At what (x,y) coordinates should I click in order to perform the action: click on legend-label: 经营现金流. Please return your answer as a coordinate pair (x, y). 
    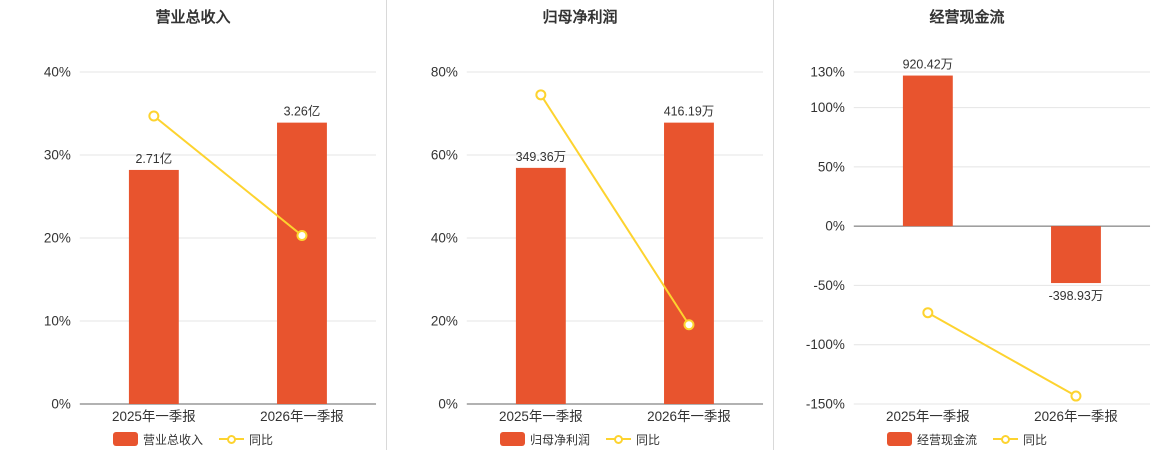
    Looking at the image, I should click on (946, 439).